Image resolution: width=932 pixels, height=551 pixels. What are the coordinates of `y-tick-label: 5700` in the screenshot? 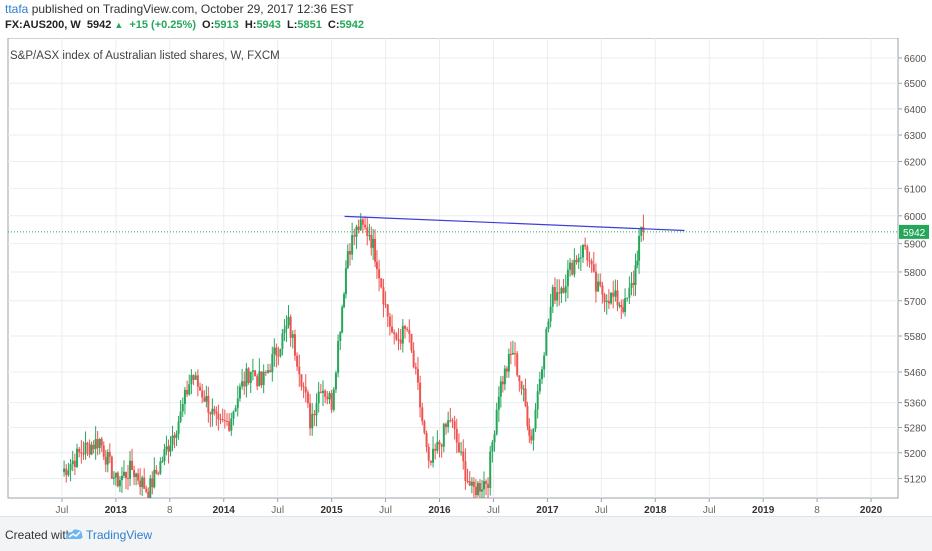 It's located at (915, 302).